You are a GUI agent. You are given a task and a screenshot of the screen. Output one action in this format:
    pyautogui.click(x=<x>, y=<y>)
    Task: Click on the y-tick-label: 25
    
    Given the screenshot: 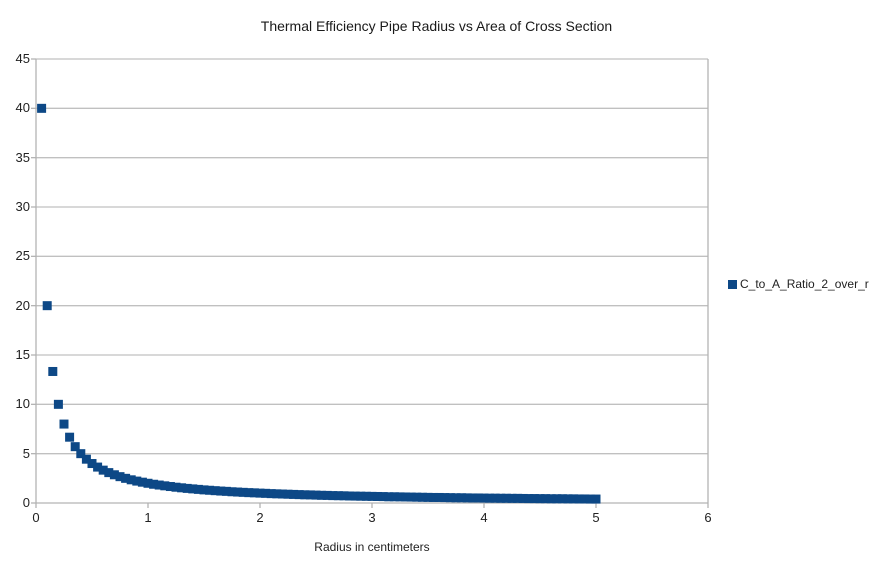 What is the action you would take?
    pyautogui.click(x=22, y=256)
    